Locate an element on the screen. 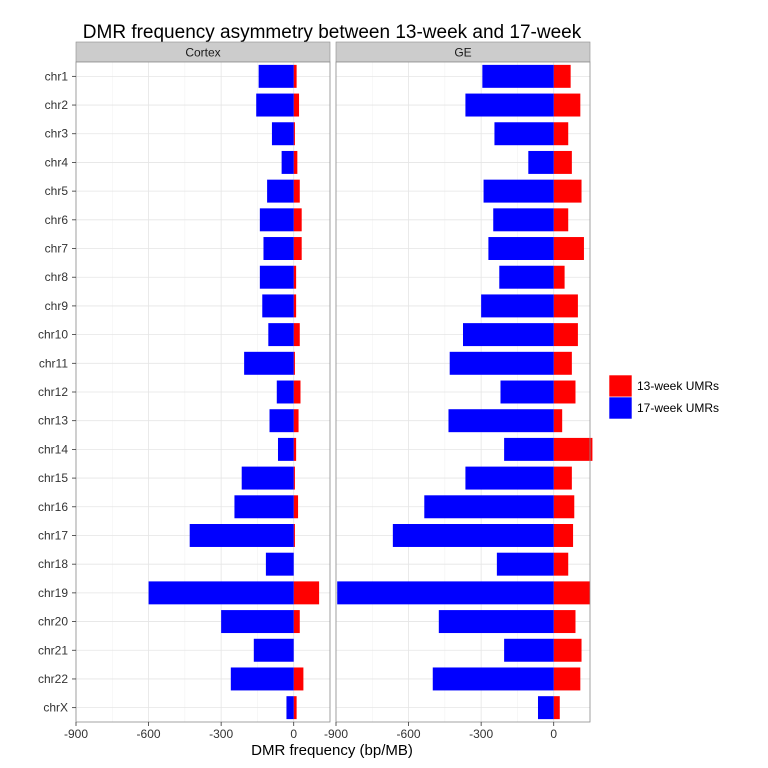 The image size is (768, 768). y-tick-label: chr21 is located at coordinates (53, 650).